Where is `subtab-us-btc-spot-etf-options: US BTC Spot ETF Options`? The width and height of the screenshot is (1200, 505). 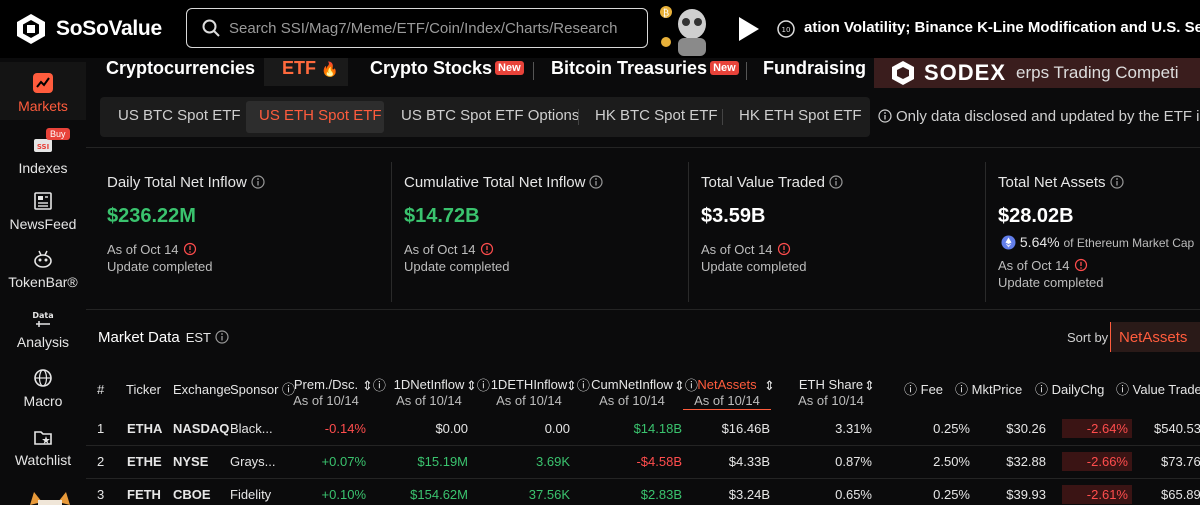
subtab-us-btc-spot-etf-options: US BTC Spot ETF Options is located at coordinates (490, 115).